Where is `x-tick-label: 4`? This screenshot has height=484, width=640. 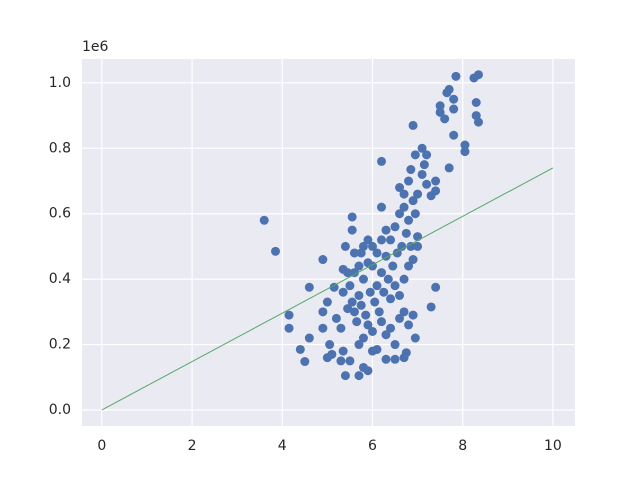
x-tick-label: 4 is located at coordinates (282, 446).